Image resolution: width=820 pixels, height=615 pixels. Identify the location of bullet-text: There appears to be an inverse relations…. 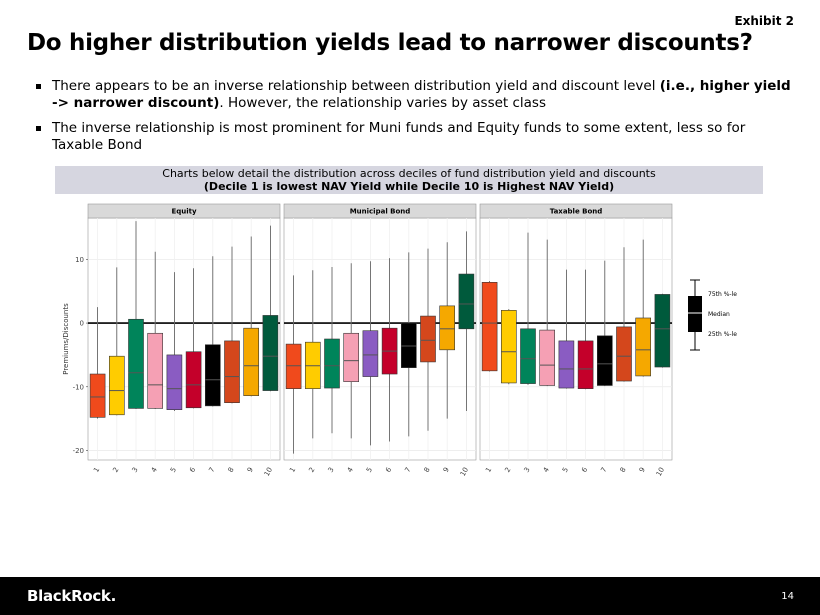
(356, 86).